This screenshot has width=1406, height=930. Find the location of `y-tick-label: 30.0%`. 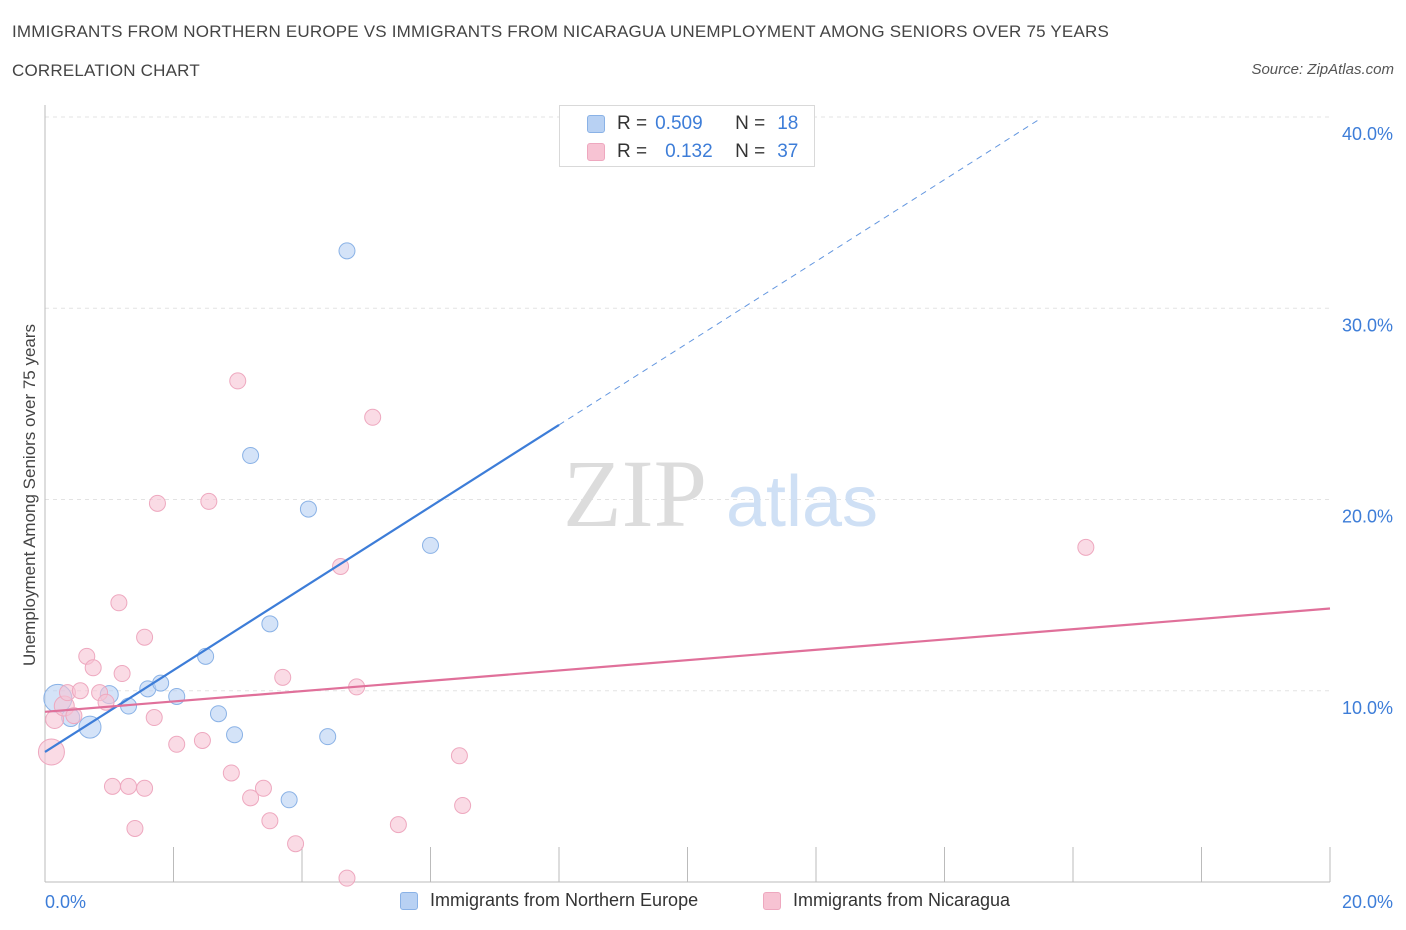

y-tick-label: 30.0% is located at coordinates (1367, 325).